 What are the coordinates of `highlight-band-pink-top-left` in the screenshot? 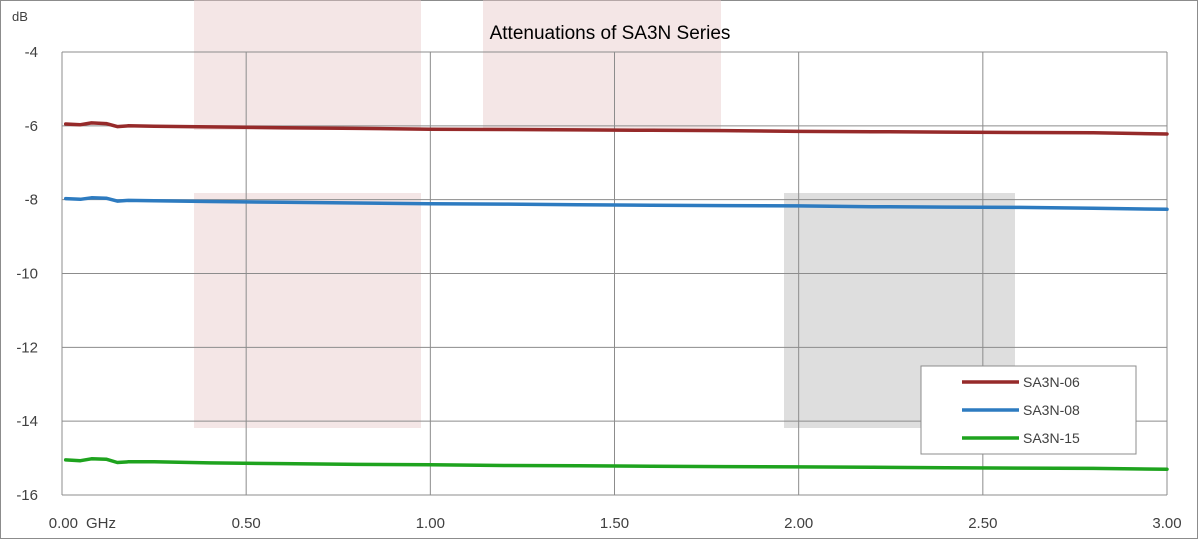 It's located at (307, 65).